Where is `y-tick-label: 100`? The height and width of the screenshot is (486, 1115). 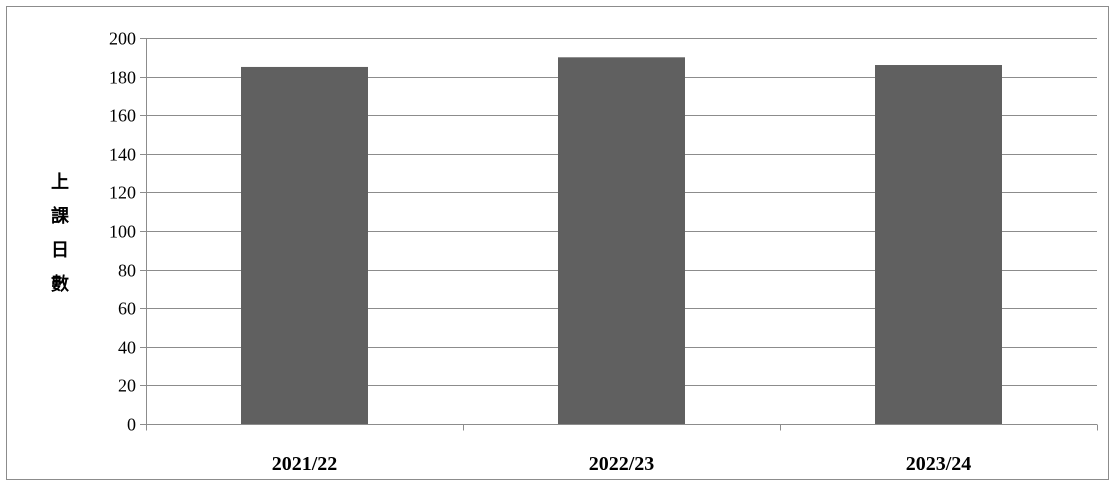
y-tick-label: 100 is located at coordinates (122, 232).